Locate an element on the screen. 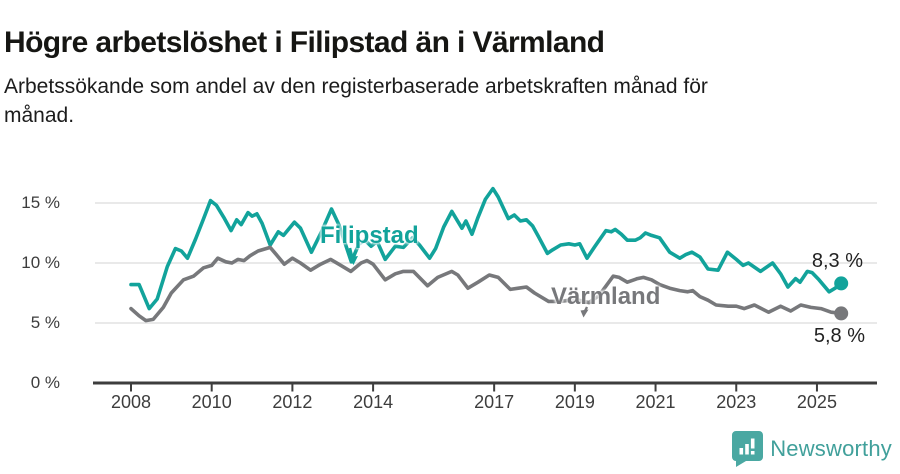 The image size is (900, 474). axis-layer is located at coordinates (485, 386).